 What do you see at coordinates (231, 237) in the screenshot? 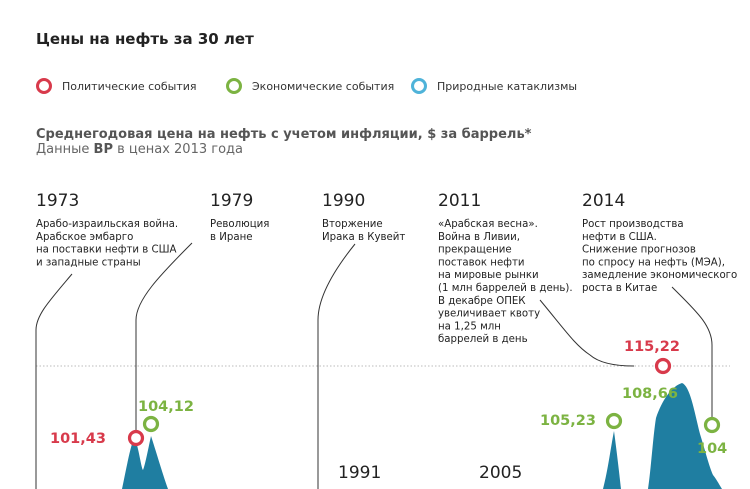
I see `event-note-1979-line-1: в Иране` at bounding box center [231, 237].